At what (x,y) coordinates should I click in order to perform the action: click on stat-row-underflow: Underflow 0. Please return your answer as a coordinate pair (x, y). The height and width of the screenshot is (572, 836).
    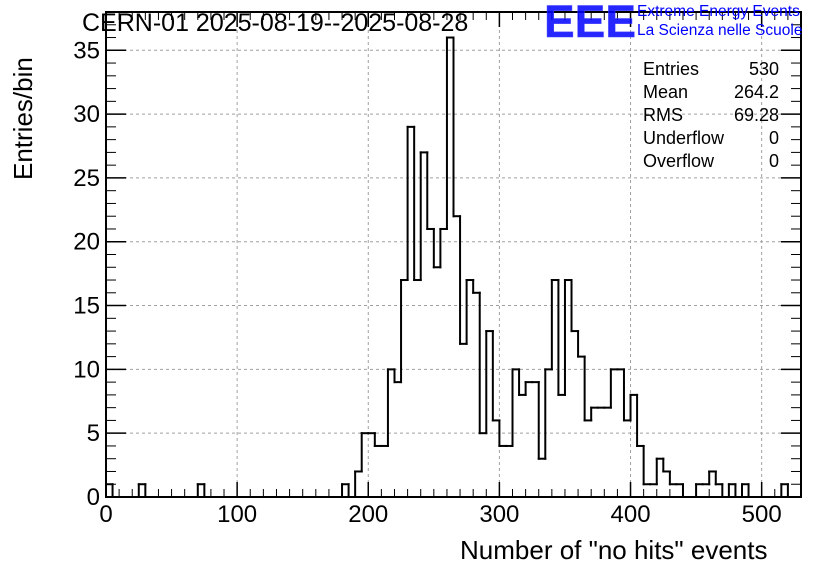
    Looking at the image, I should click on (711, 138).